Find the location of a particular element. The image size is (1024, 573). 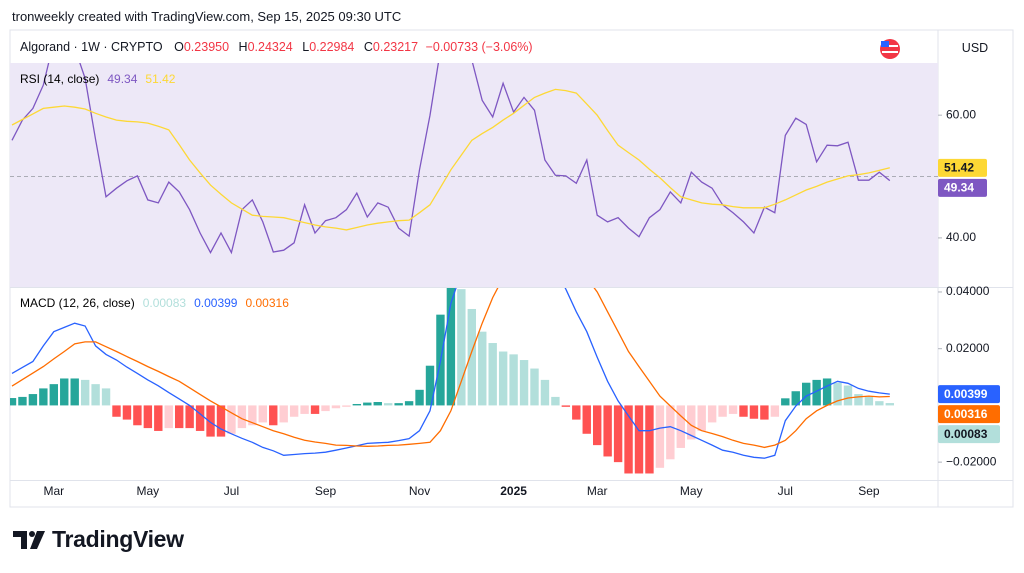

ohlc-key: H is located at coordinates (243, 47).